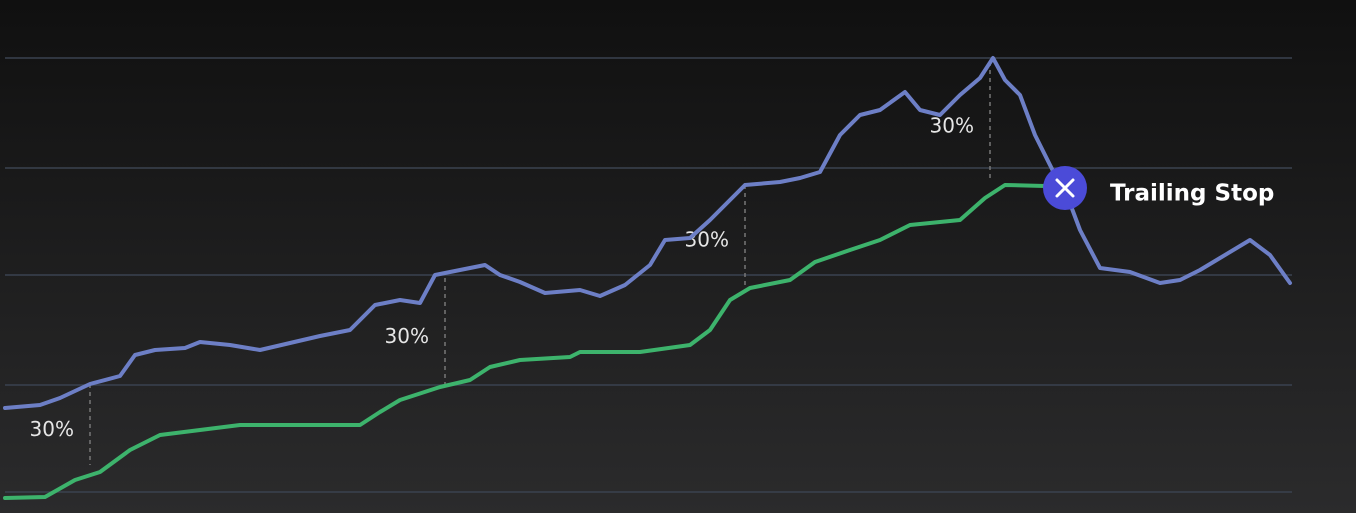  What do you see at coordinates (1192, 194) in the screenshot?
I see `stop-label: Trailing Stop` at bounding box center [1192, 194].